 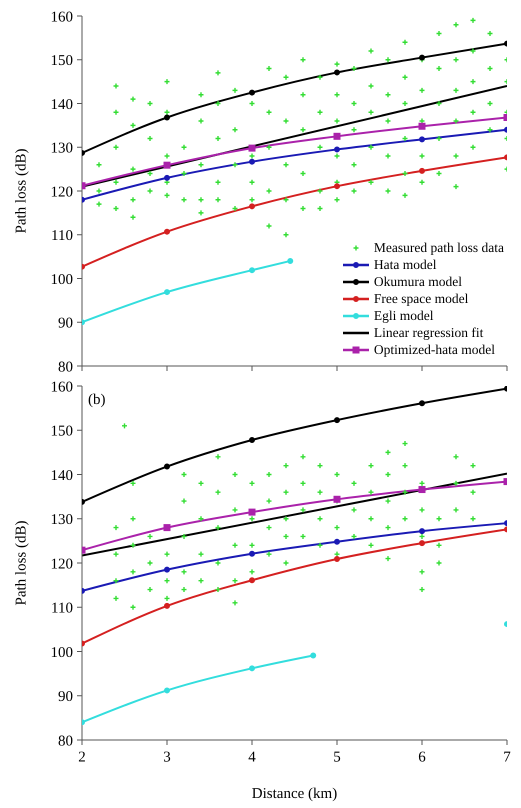 What do you see at coordinates (429, 332) in the screenshot?
I see `legend-label: Linear regression fit` at bounding box center [429, 332].